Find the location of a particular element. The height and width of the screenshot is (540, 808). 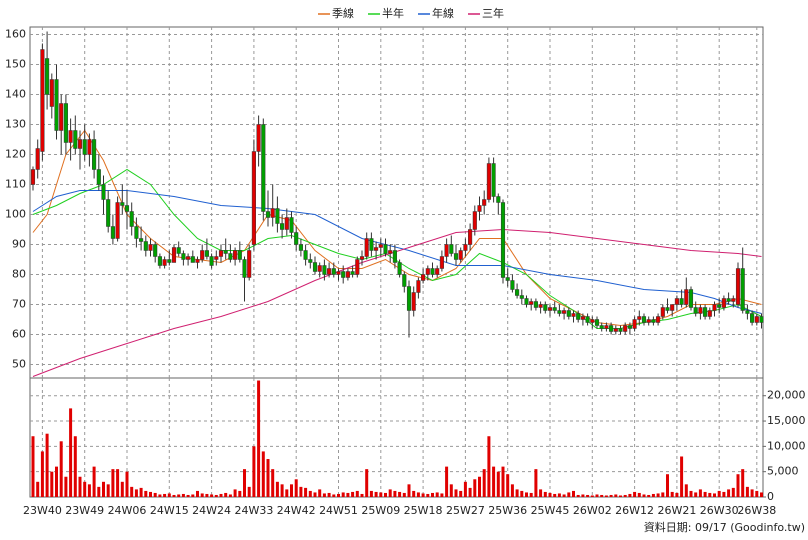

legend-label: 年線 is located at coordinates (443, 13).